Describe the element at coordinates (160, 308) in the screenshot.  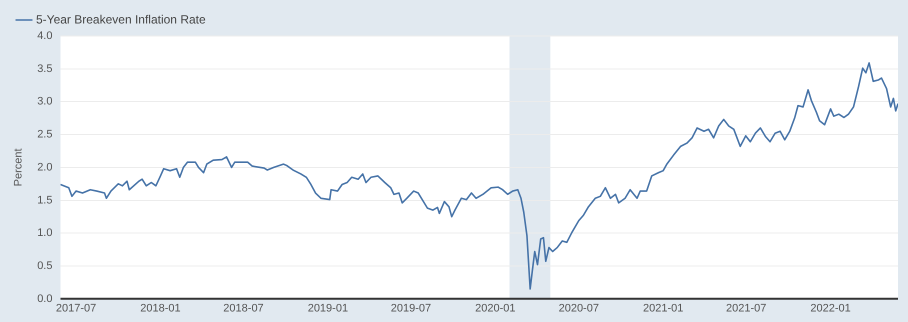
I see `x-tick-label: 2018-01` at that location.